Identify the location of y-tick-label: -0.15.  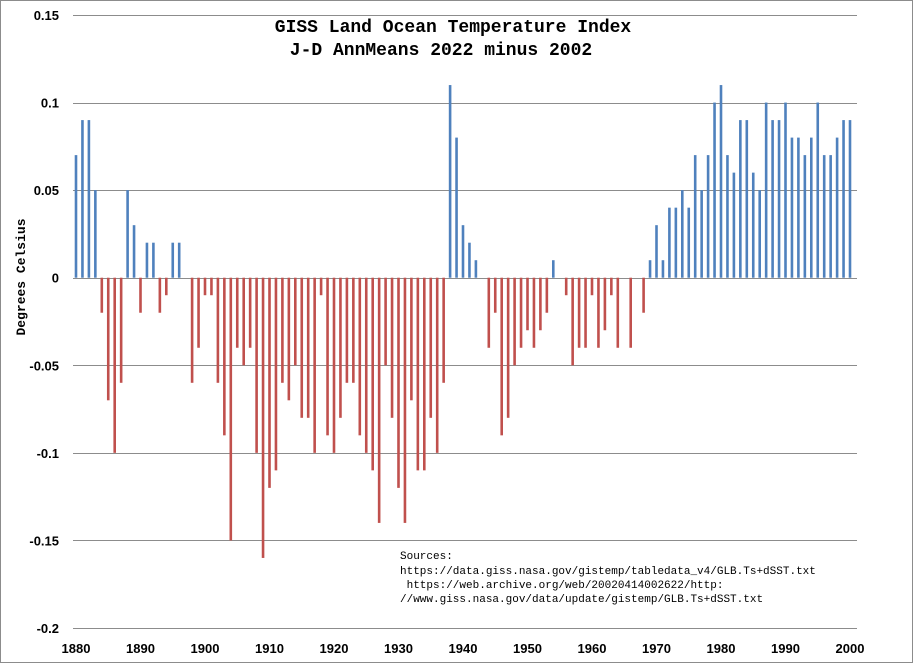
(44, 540).